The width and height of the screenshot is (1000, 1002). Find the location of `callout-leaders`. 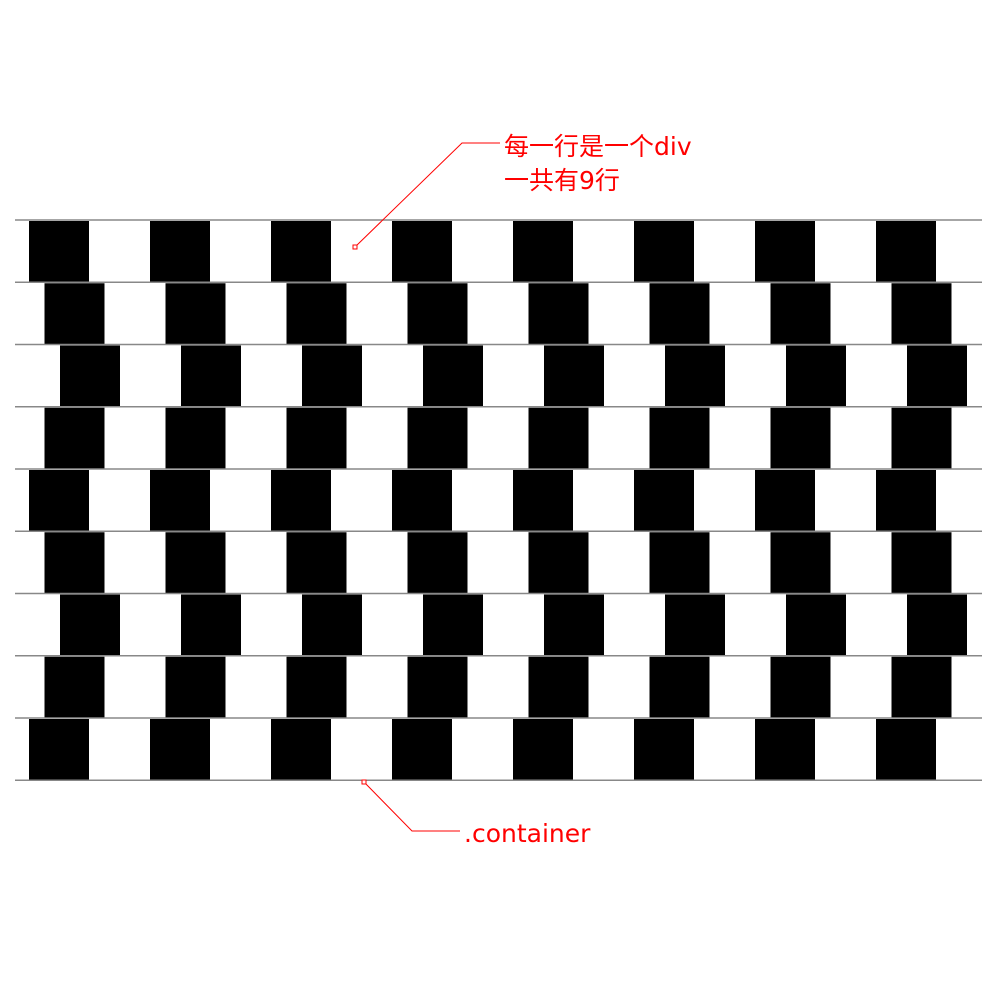

callout-leaders is located at coordinates (426, 487).